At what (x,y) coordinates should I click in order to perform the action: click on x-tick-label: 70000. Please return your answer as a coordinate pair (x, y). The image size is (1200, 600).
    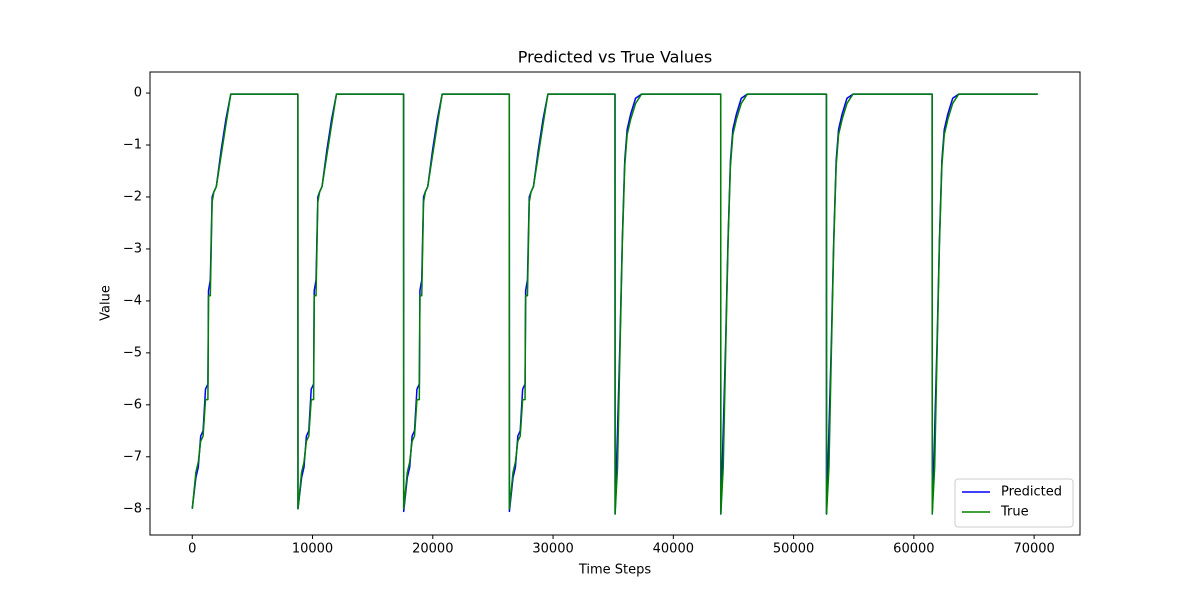
    Looking at the image, I should click on (1033, 549).